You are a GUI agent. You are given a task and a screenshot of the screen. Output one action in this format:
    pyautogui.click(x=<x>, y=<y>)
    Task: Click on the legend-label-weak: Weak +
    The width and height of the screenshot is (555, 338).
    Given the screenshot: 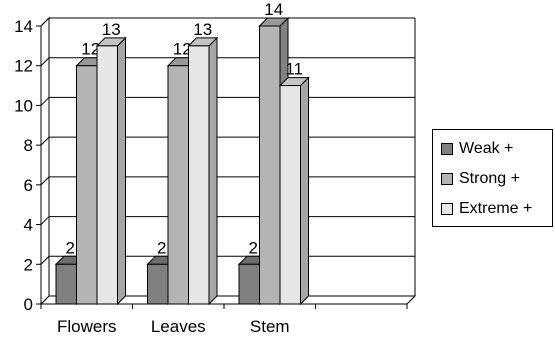 What is the action you would take?
    pyautogui.click(x=486, y=148)
    